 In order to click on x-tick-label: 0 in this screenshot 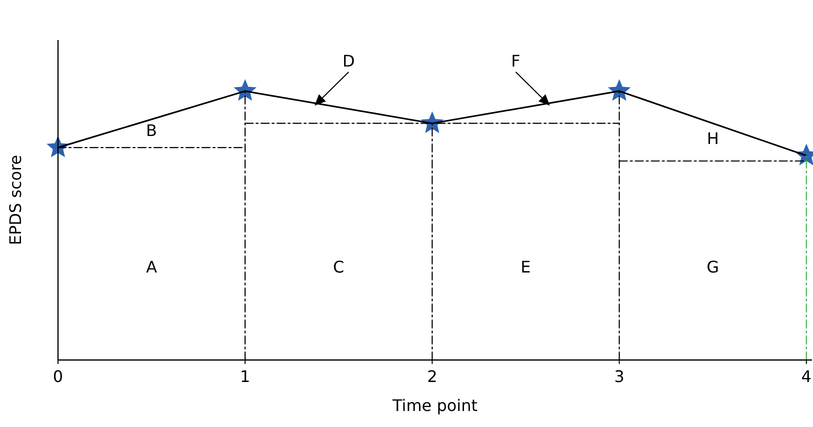, I will do `click(58, 376)`.